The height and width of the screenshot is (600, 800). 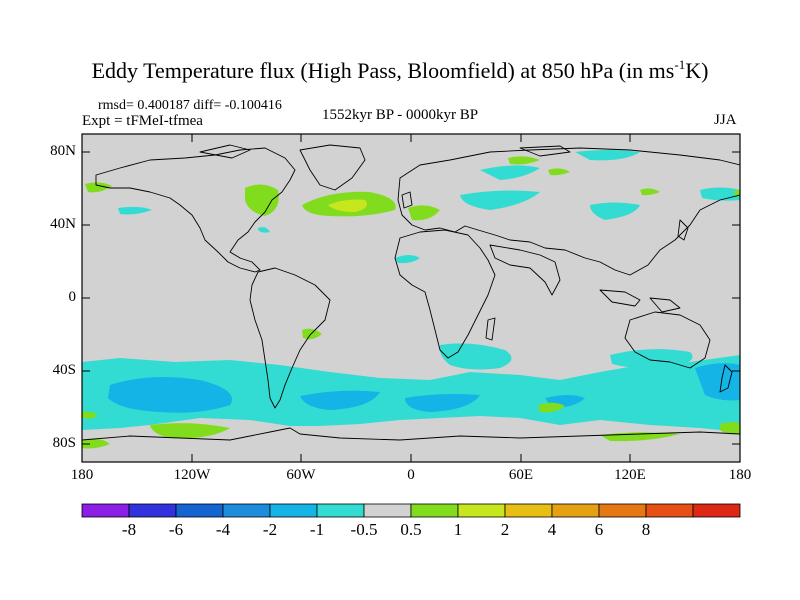 I want to click on colorbar-label: -4, so click(x=223, y=529).